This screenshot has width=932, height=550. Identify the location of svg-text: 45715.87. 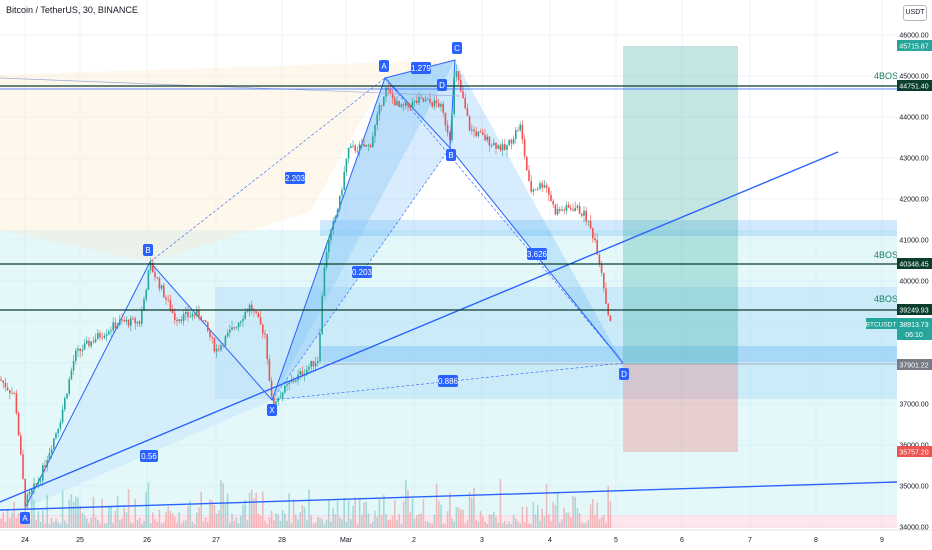
(913, 47).